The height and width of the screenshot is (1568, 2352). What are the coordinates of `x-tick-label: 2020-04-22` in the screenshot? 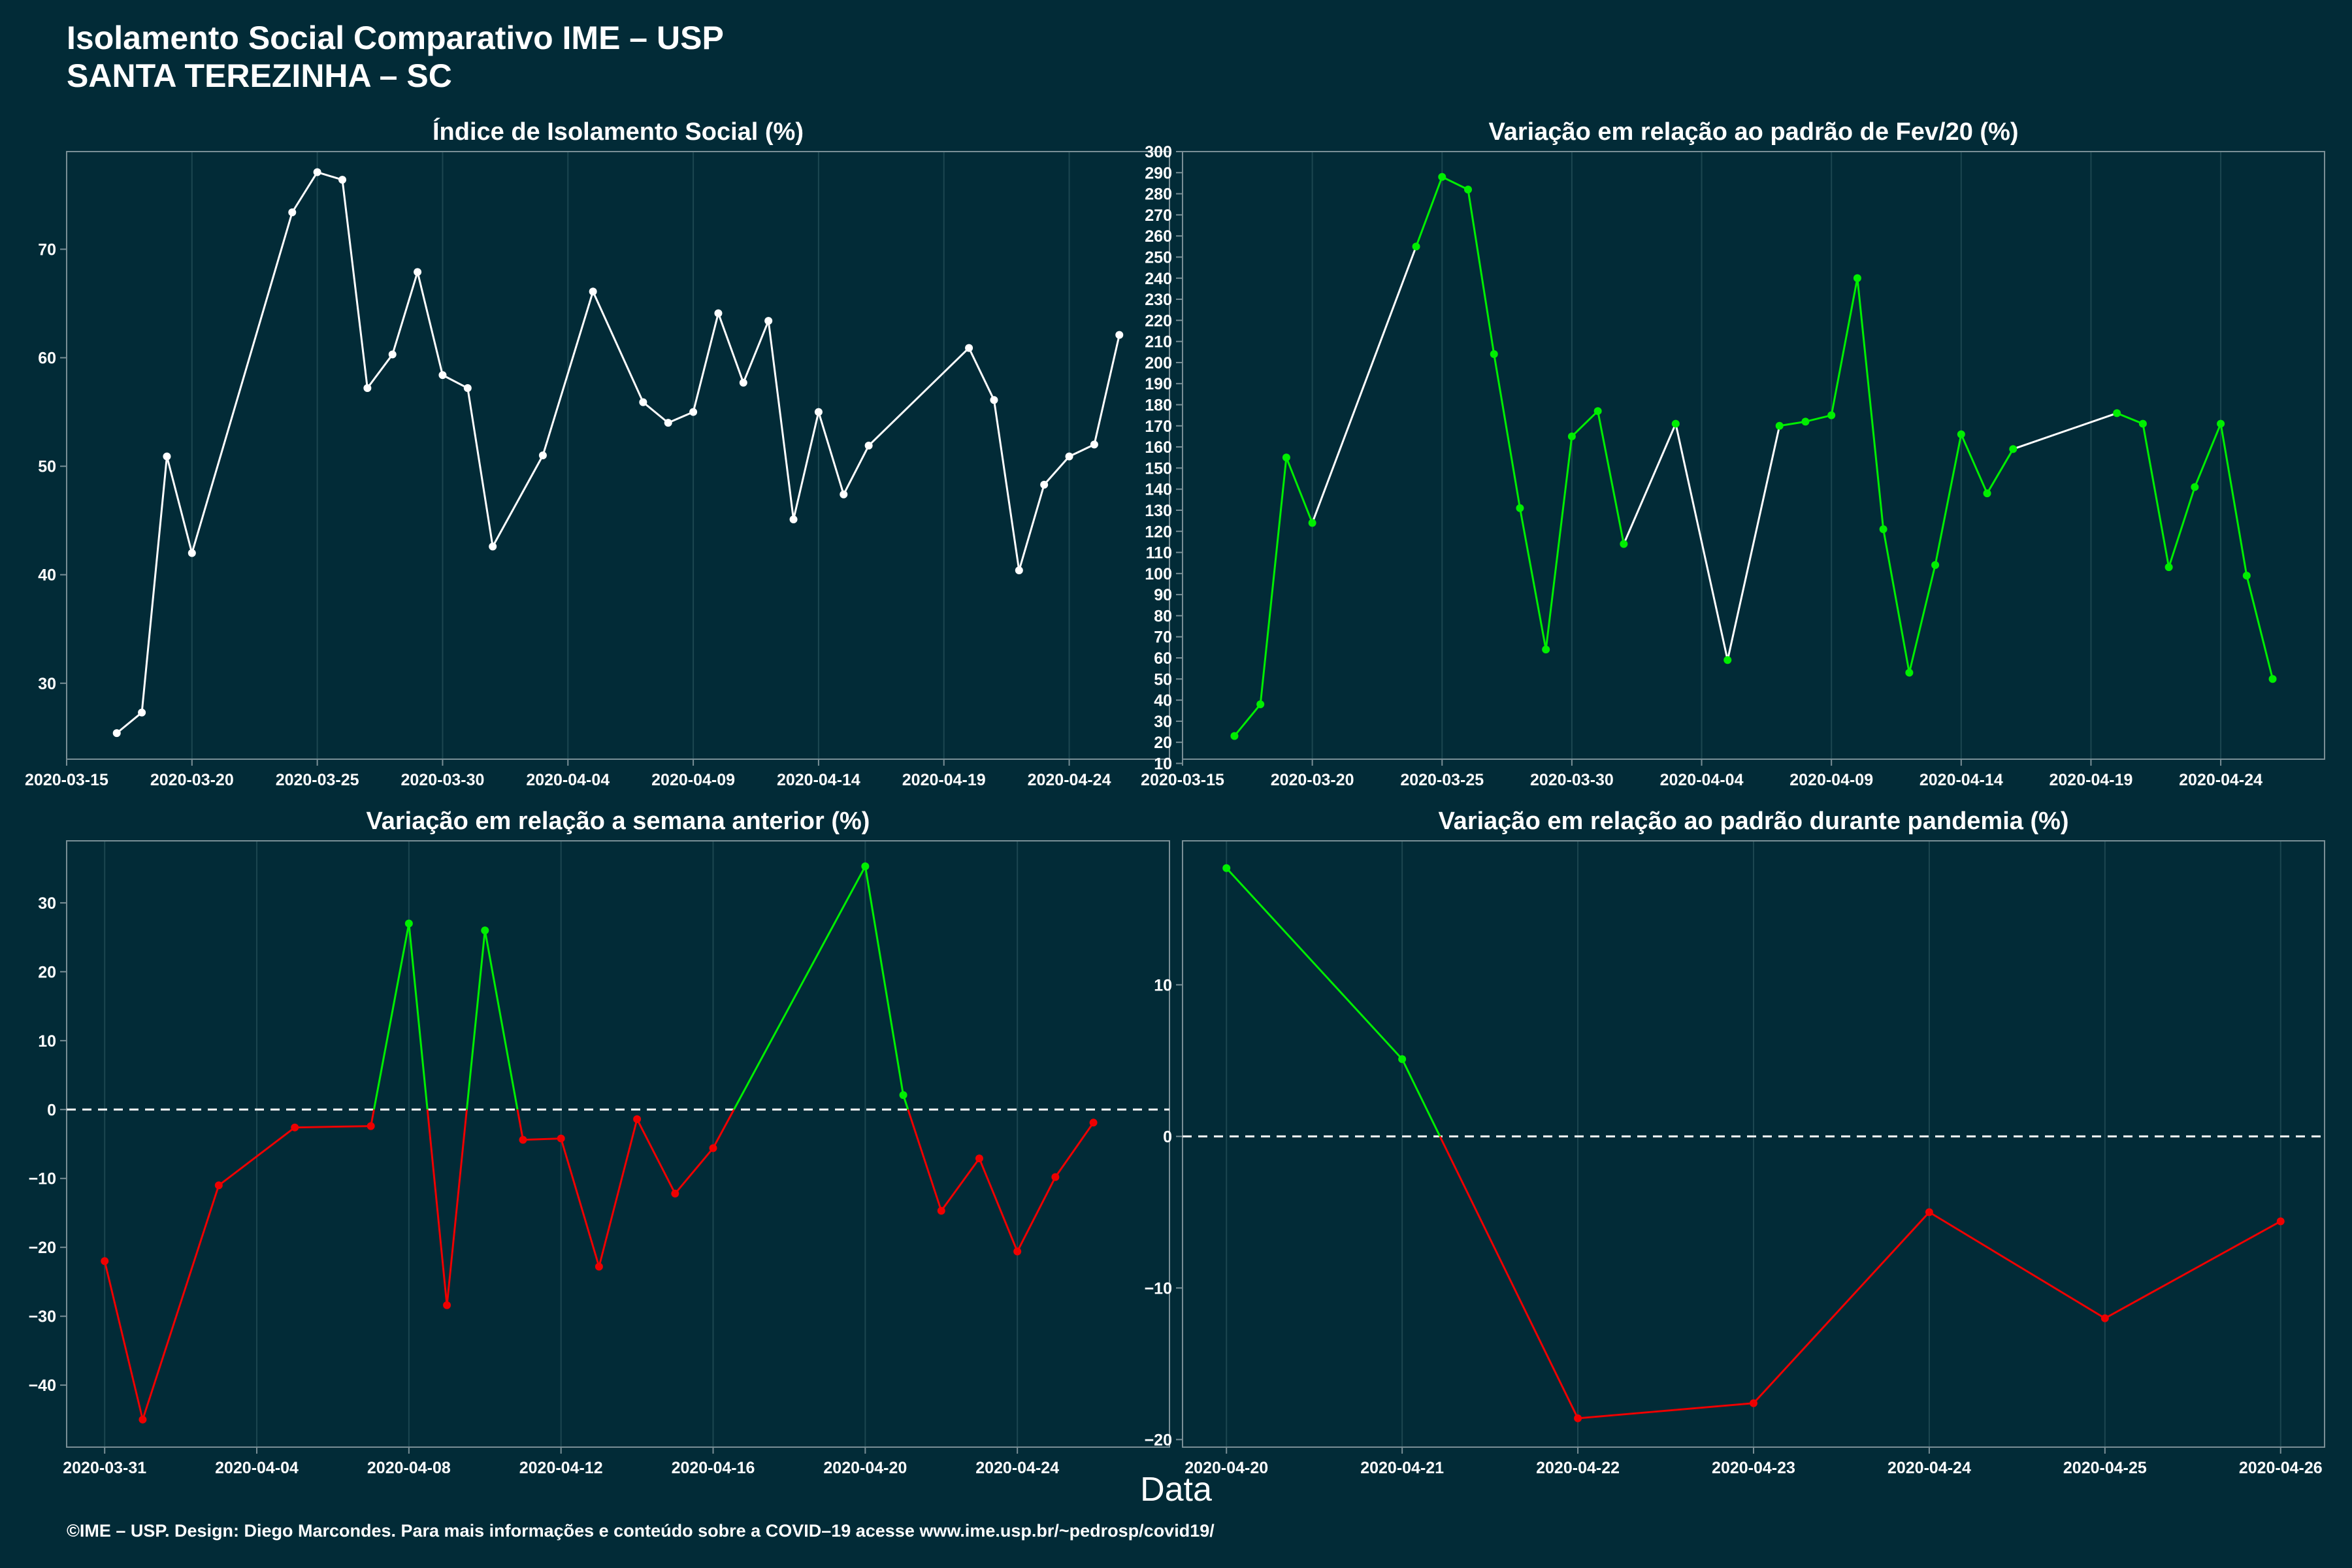 It's located at (1578, 1468).